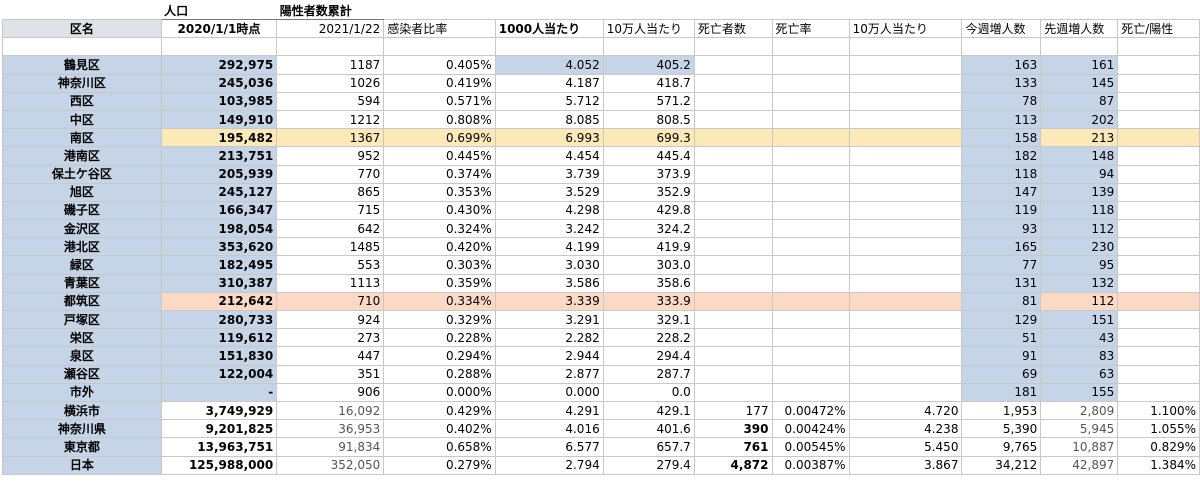 The width and height of the screenshot is (1200, 496). Describe the element at coordinates (330, 465) in the screenshot. I see `cell-cumulative: 352,050` at that location.